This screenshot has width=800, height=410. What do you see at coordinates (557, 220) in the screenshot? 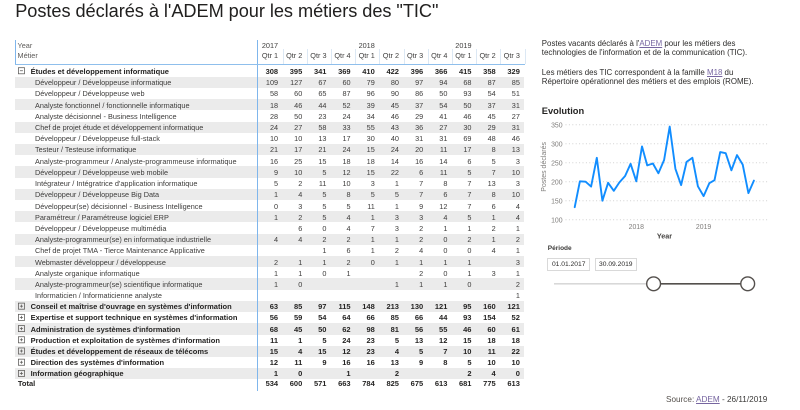
I see `svg-text: 100` at bounding box center [557, 220].